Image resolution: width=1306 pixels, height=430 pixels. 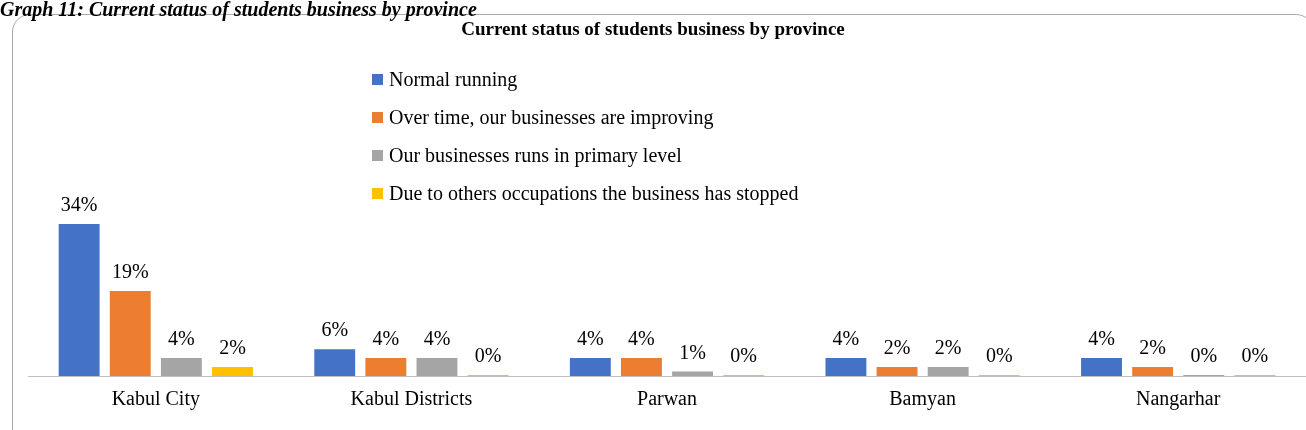 What do you see at coordinates (922, 399) in the screenshot?
I see `x-tick-label: Bamyan` at bounding box center [922, 399].